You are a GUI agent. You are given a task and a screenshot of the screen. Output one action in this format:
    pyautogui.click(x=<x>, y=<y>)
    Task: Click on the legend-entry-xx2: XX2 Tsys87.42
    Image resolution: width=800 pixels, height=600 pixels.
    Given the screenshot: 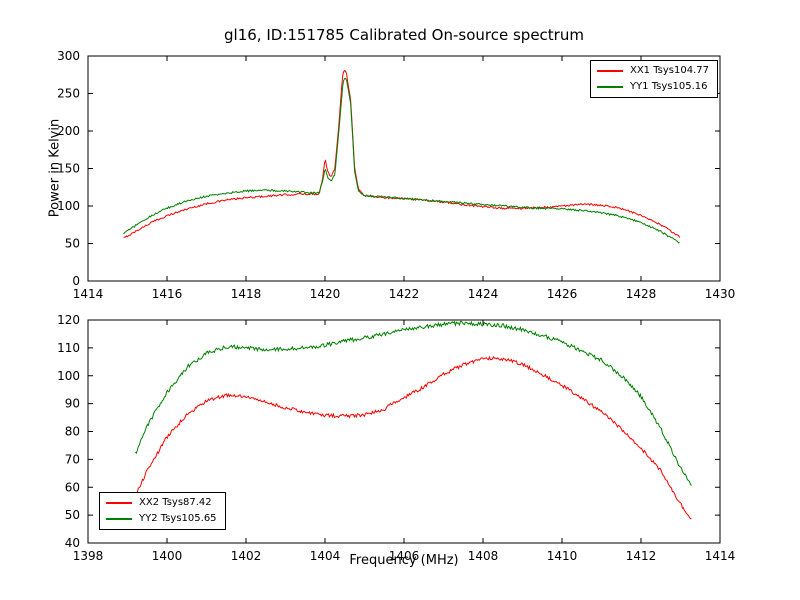 What is the action you would take?
    pyautogui.click(x=161, y=503)
    